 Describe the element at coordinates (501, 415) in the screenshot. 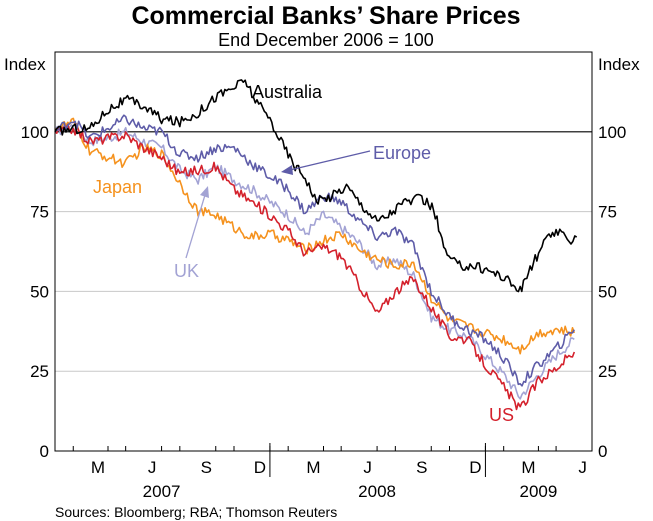

I see `label-us: US` at that location.